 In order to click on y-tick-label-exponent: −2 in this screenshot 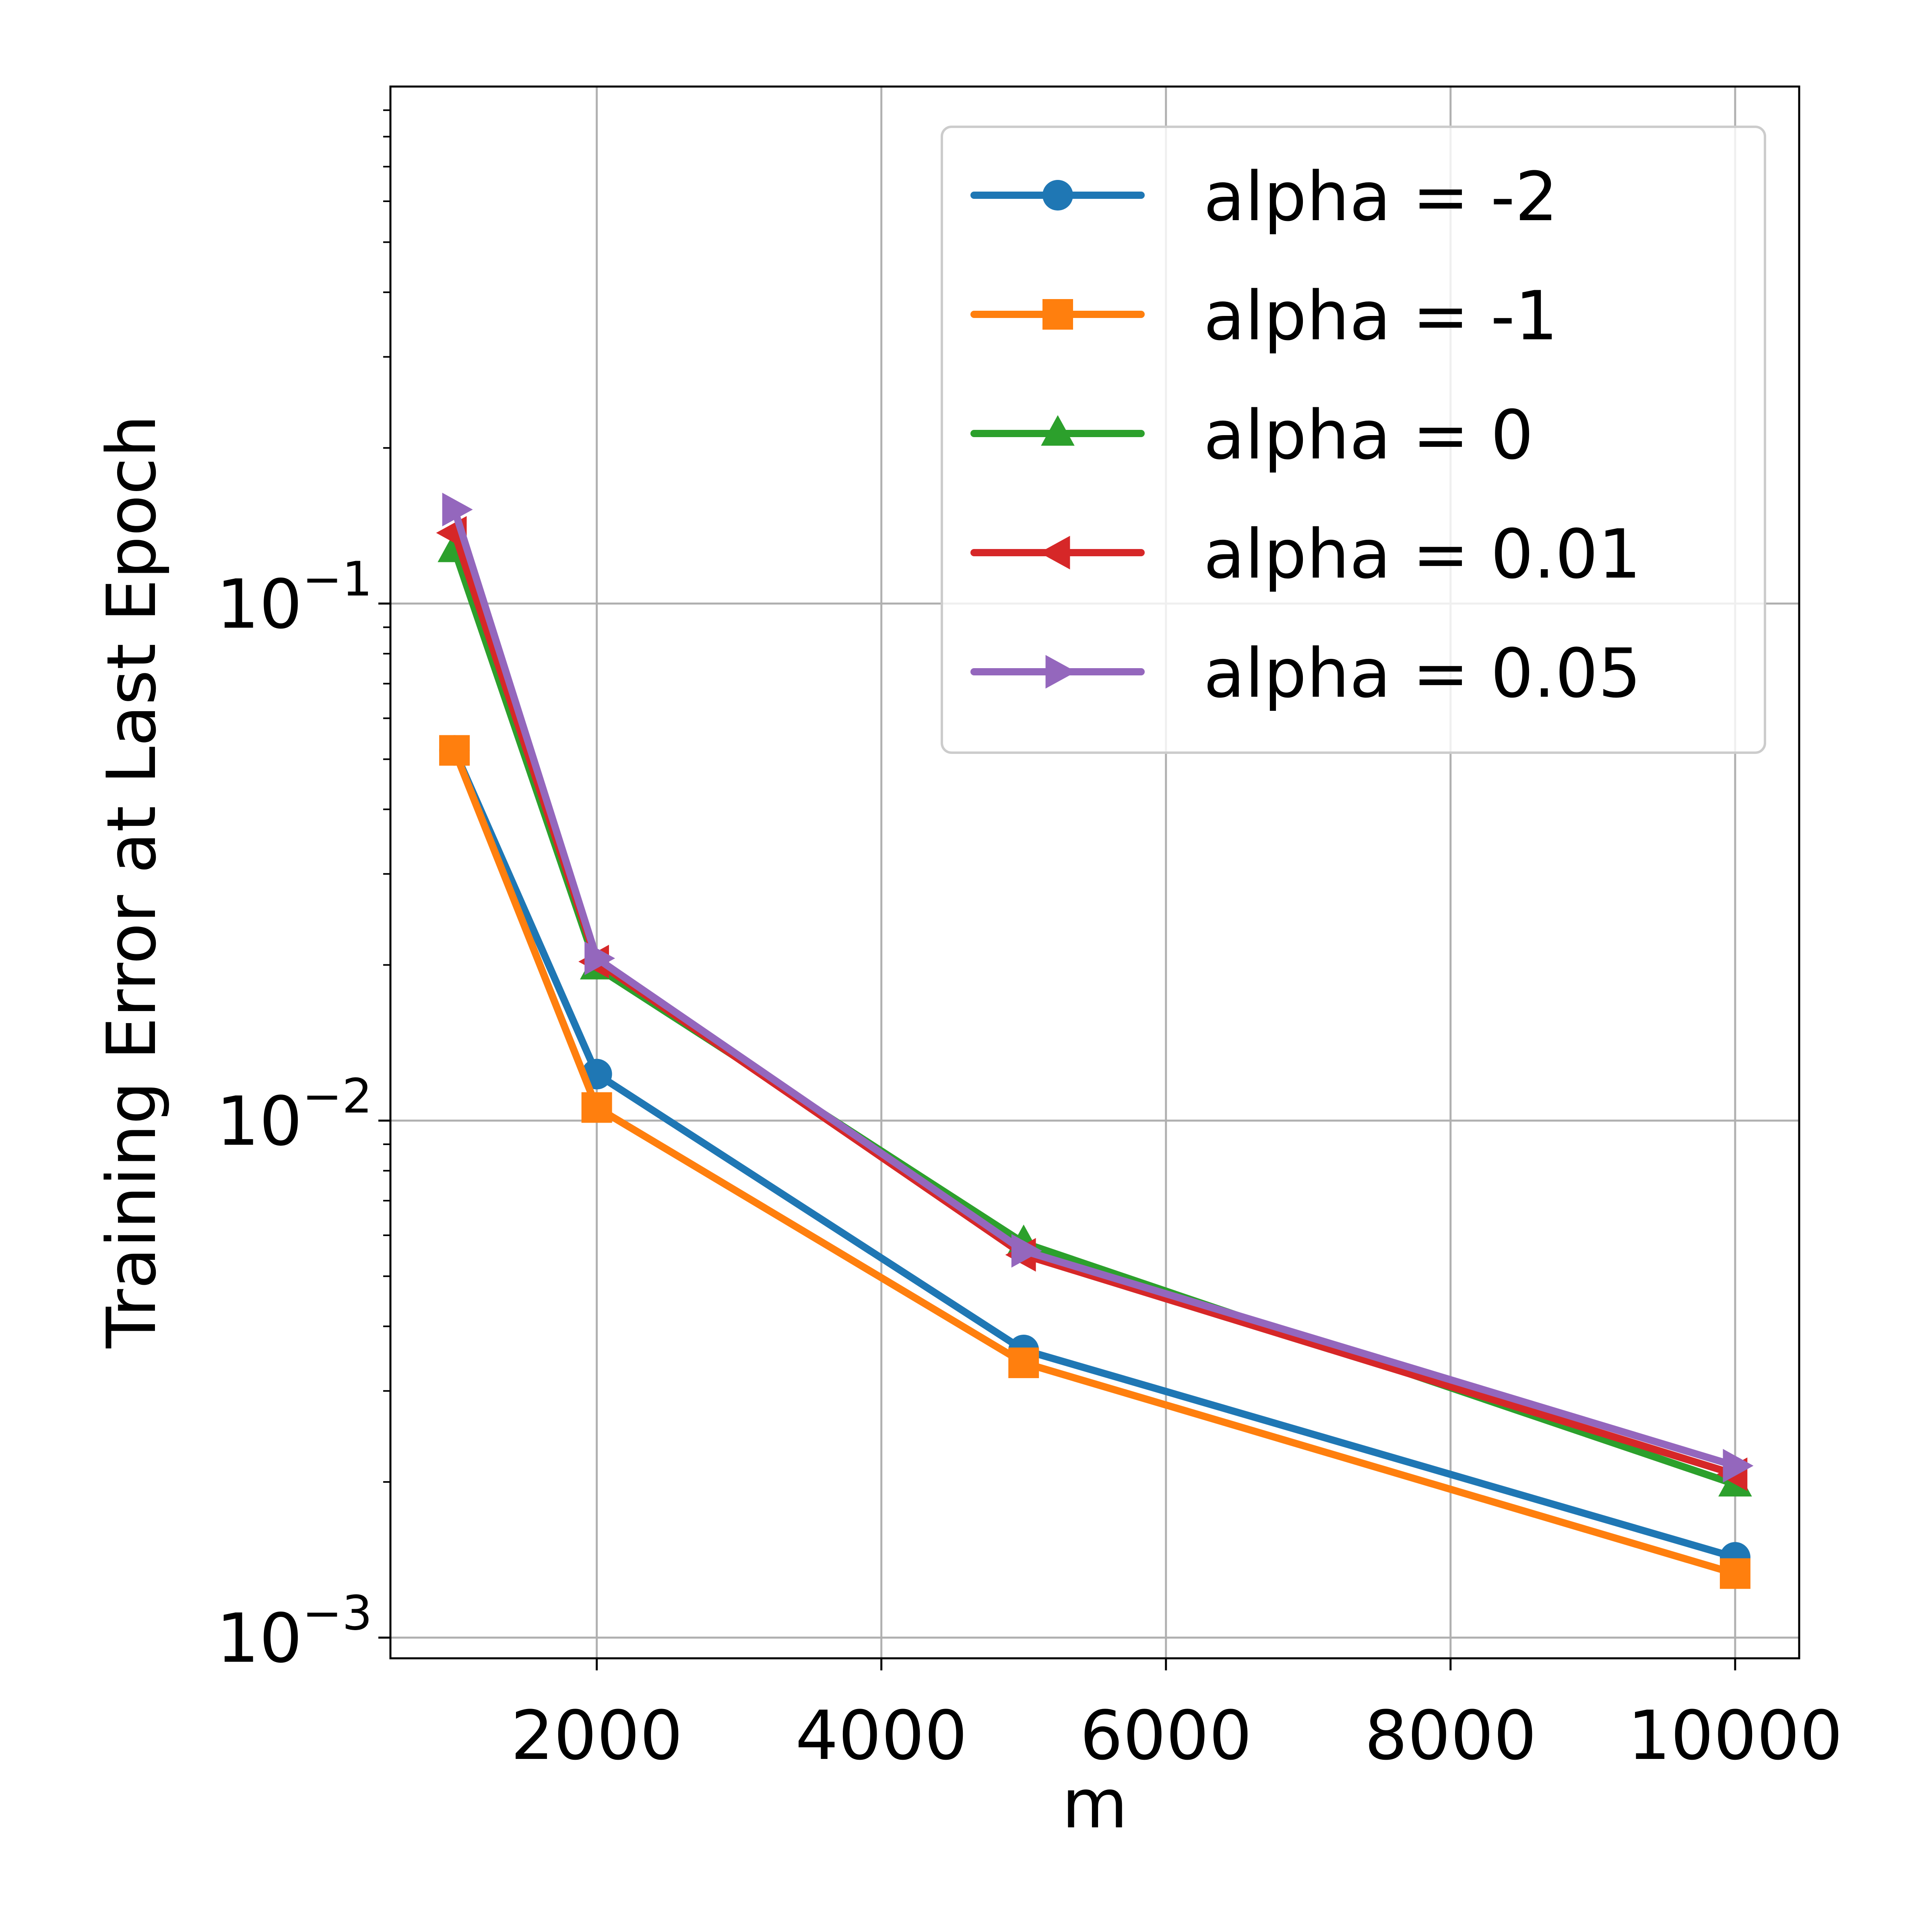, I will do `click(337, 1096)`.